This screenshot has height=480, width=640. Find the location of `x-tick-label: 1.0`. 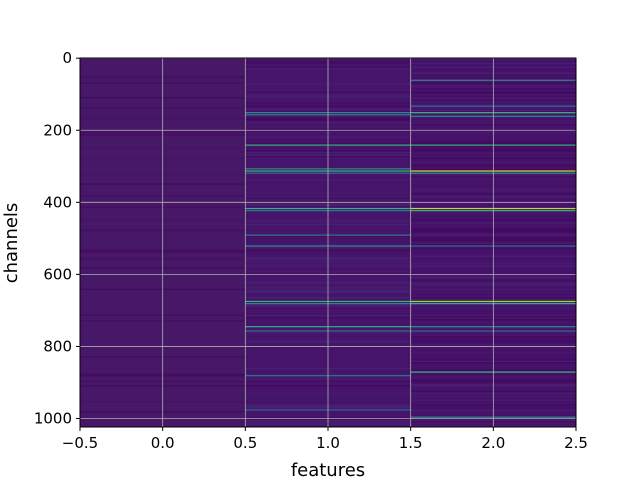

x-tick-label: 1.0 is located at coordinates (328, 443).